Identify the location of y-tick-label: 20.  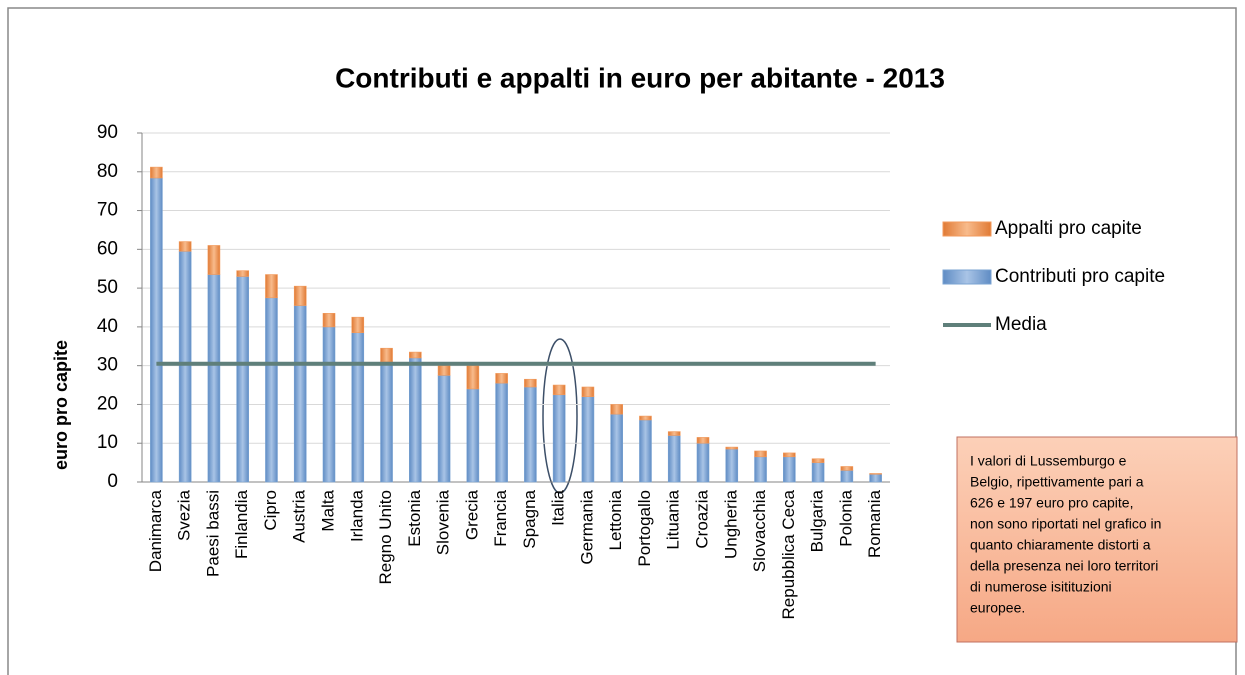
(107, 403).